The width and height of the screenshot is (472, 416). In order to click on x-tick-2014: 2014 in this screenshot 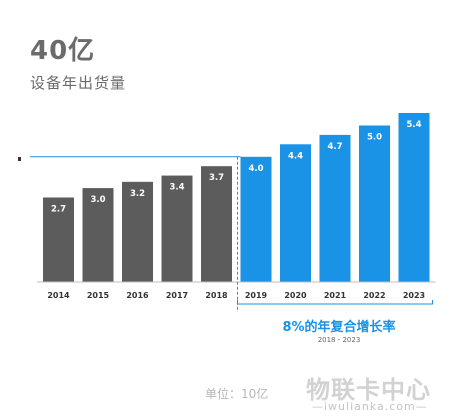, I will do `click(58, 295)`.